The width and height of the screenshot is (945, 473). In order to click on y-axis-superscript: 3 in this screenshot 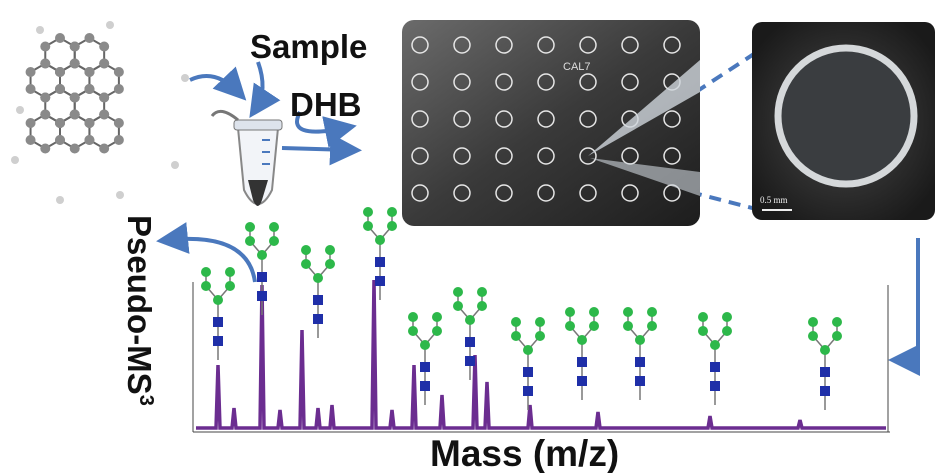, I will do `click(146, 400)`.